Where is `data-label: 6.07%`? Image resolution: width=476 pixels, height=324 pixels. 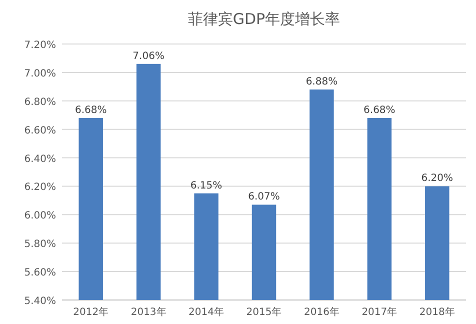
data-label: 6.07% is located at coordinates (264, 197).